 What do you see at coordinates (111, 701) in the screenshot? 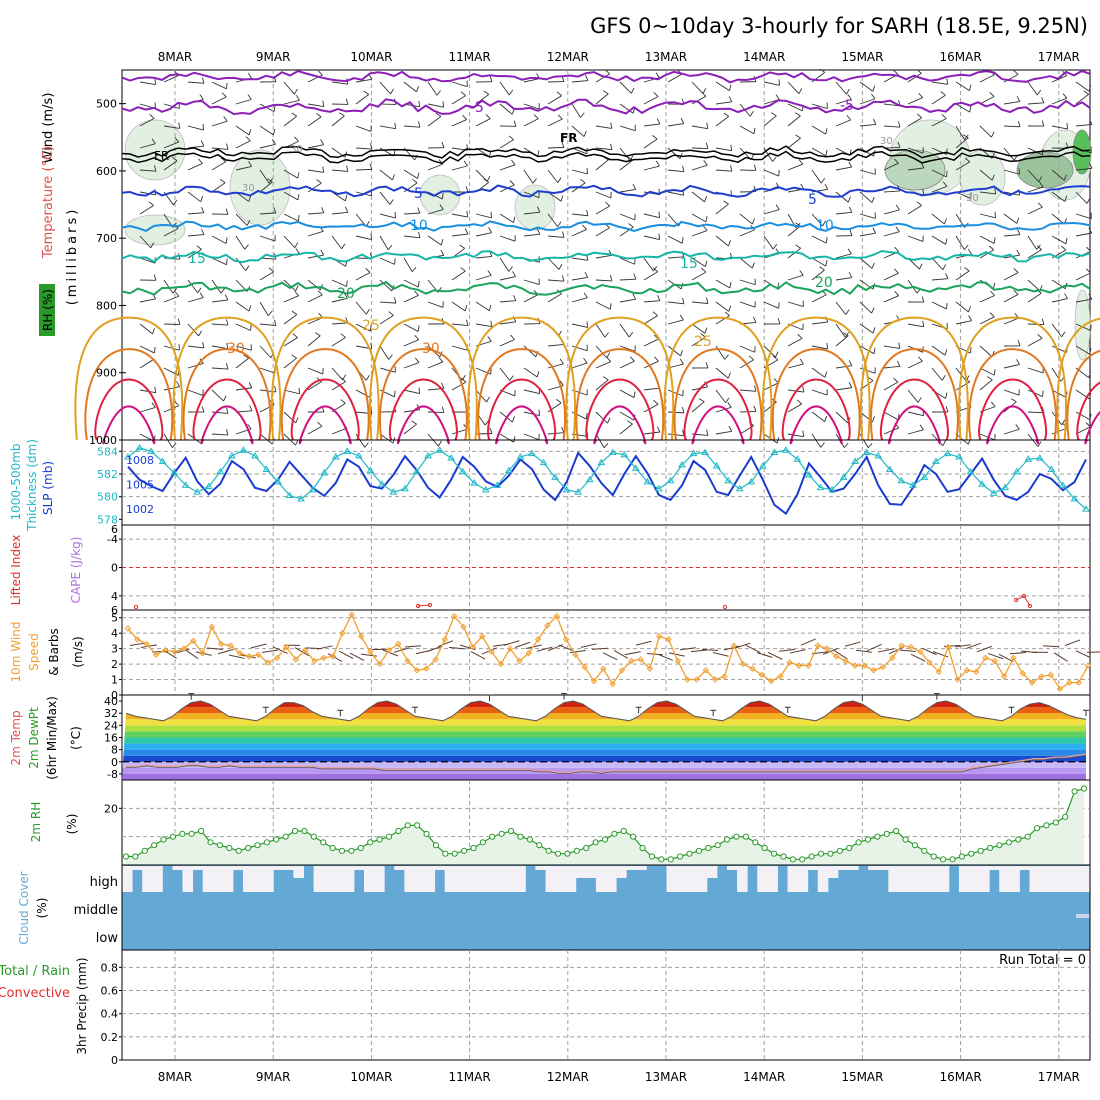
I see `tick-label: 40` at bounding box center [111, 701].